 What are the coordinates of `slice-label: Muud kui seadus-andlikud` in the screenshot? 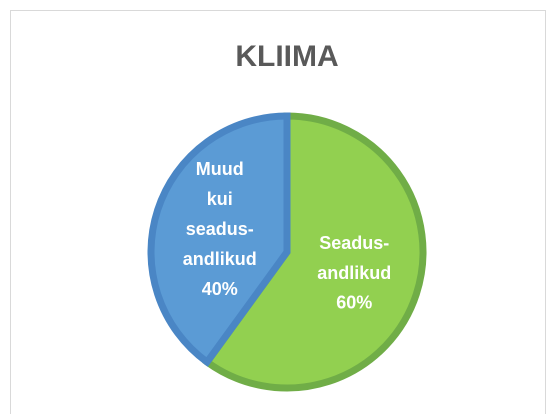 It's located at (220, 214).